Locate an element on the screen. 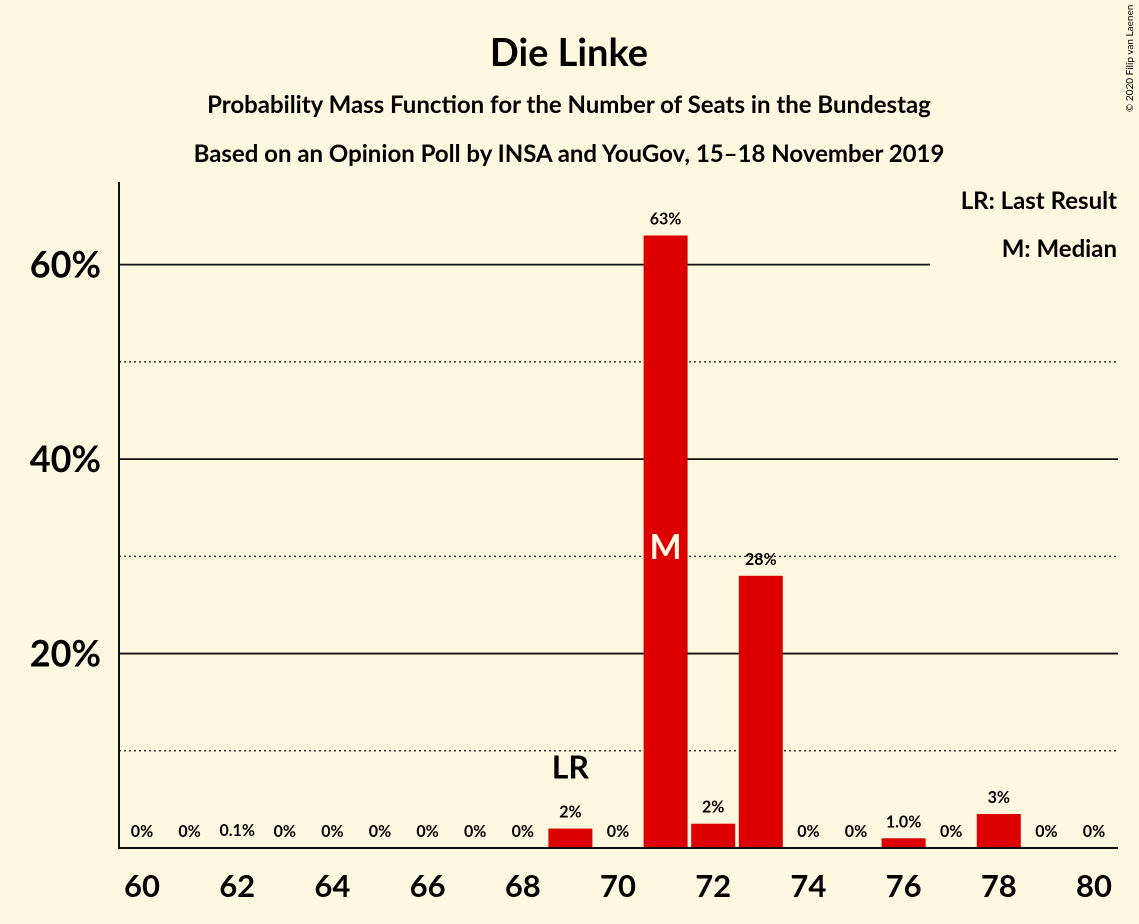  data-label-70: 0% is located at coordinates (618, 831).